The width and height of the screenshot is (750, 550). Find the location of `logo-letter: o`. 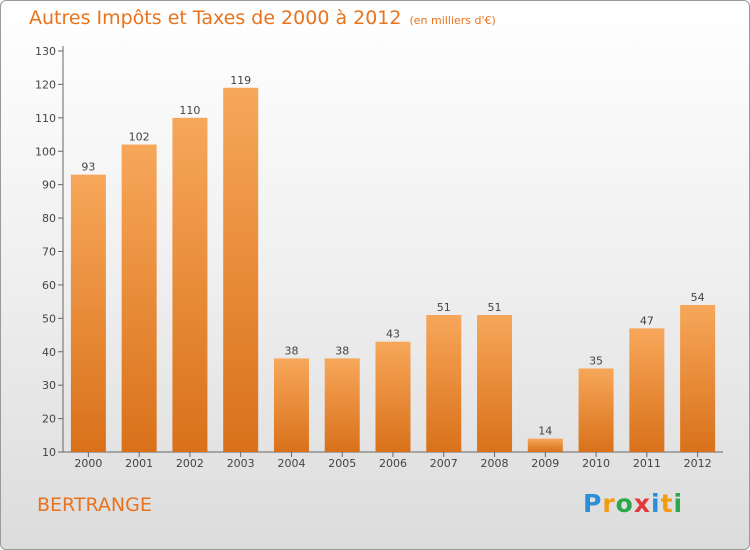

logo-letter: o is located at coordinates (624, 503).